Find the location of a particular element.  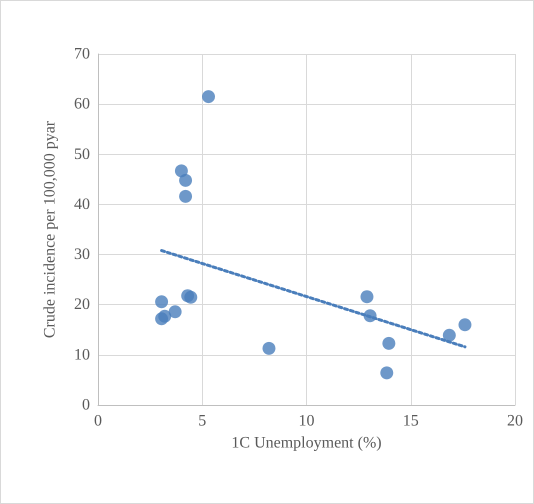

y-tick-label: 60 is located at coordinates (82, 104).